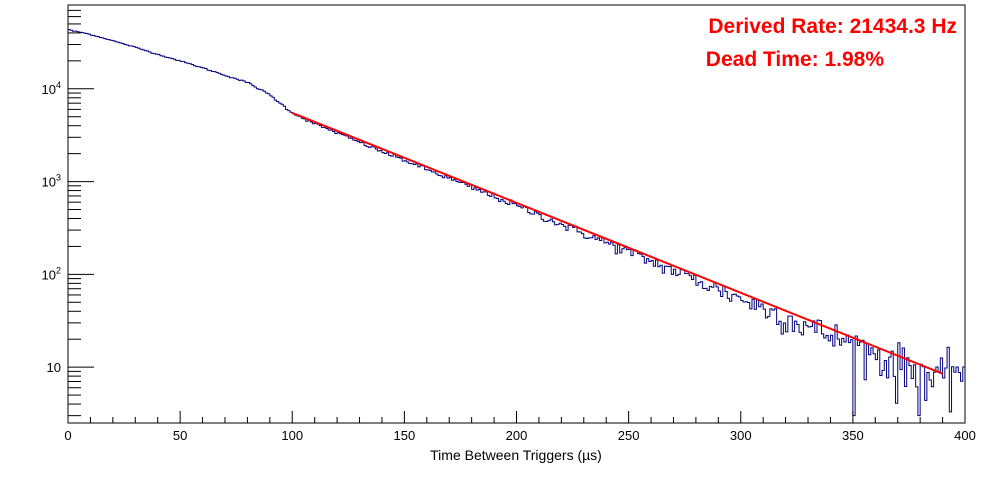  What do you see at coordinates (517, 435) in the screenshot?
I see `x-tick-label: 200` at bounding box center [517, 435].